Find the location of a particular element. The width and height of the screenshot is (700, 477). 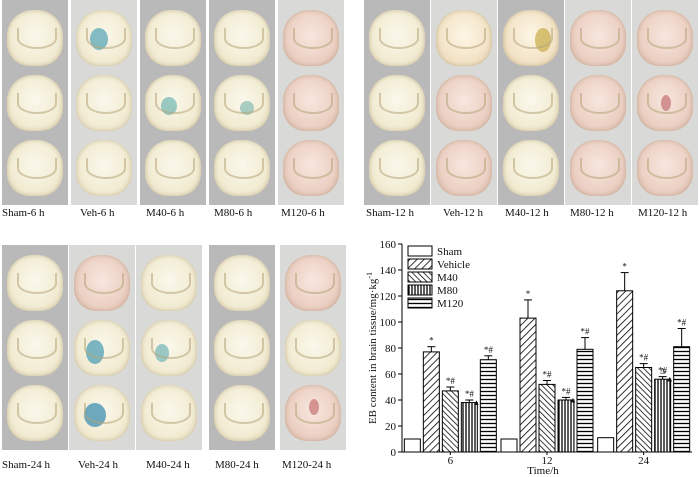

y-tick-label: 160 is located at coordinates (388, 245).